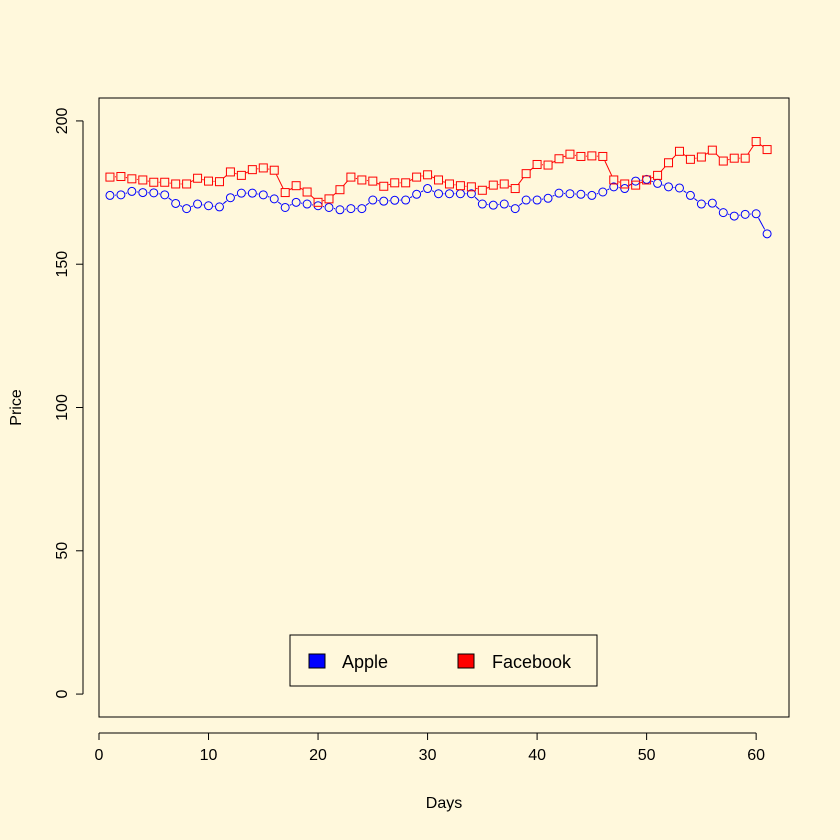 Image resolution: width=840 pixels, height=840 pixels. Describe the element at coordinates (99, 755) in the screenshot. I see `x-tick-label: 0` at that location.